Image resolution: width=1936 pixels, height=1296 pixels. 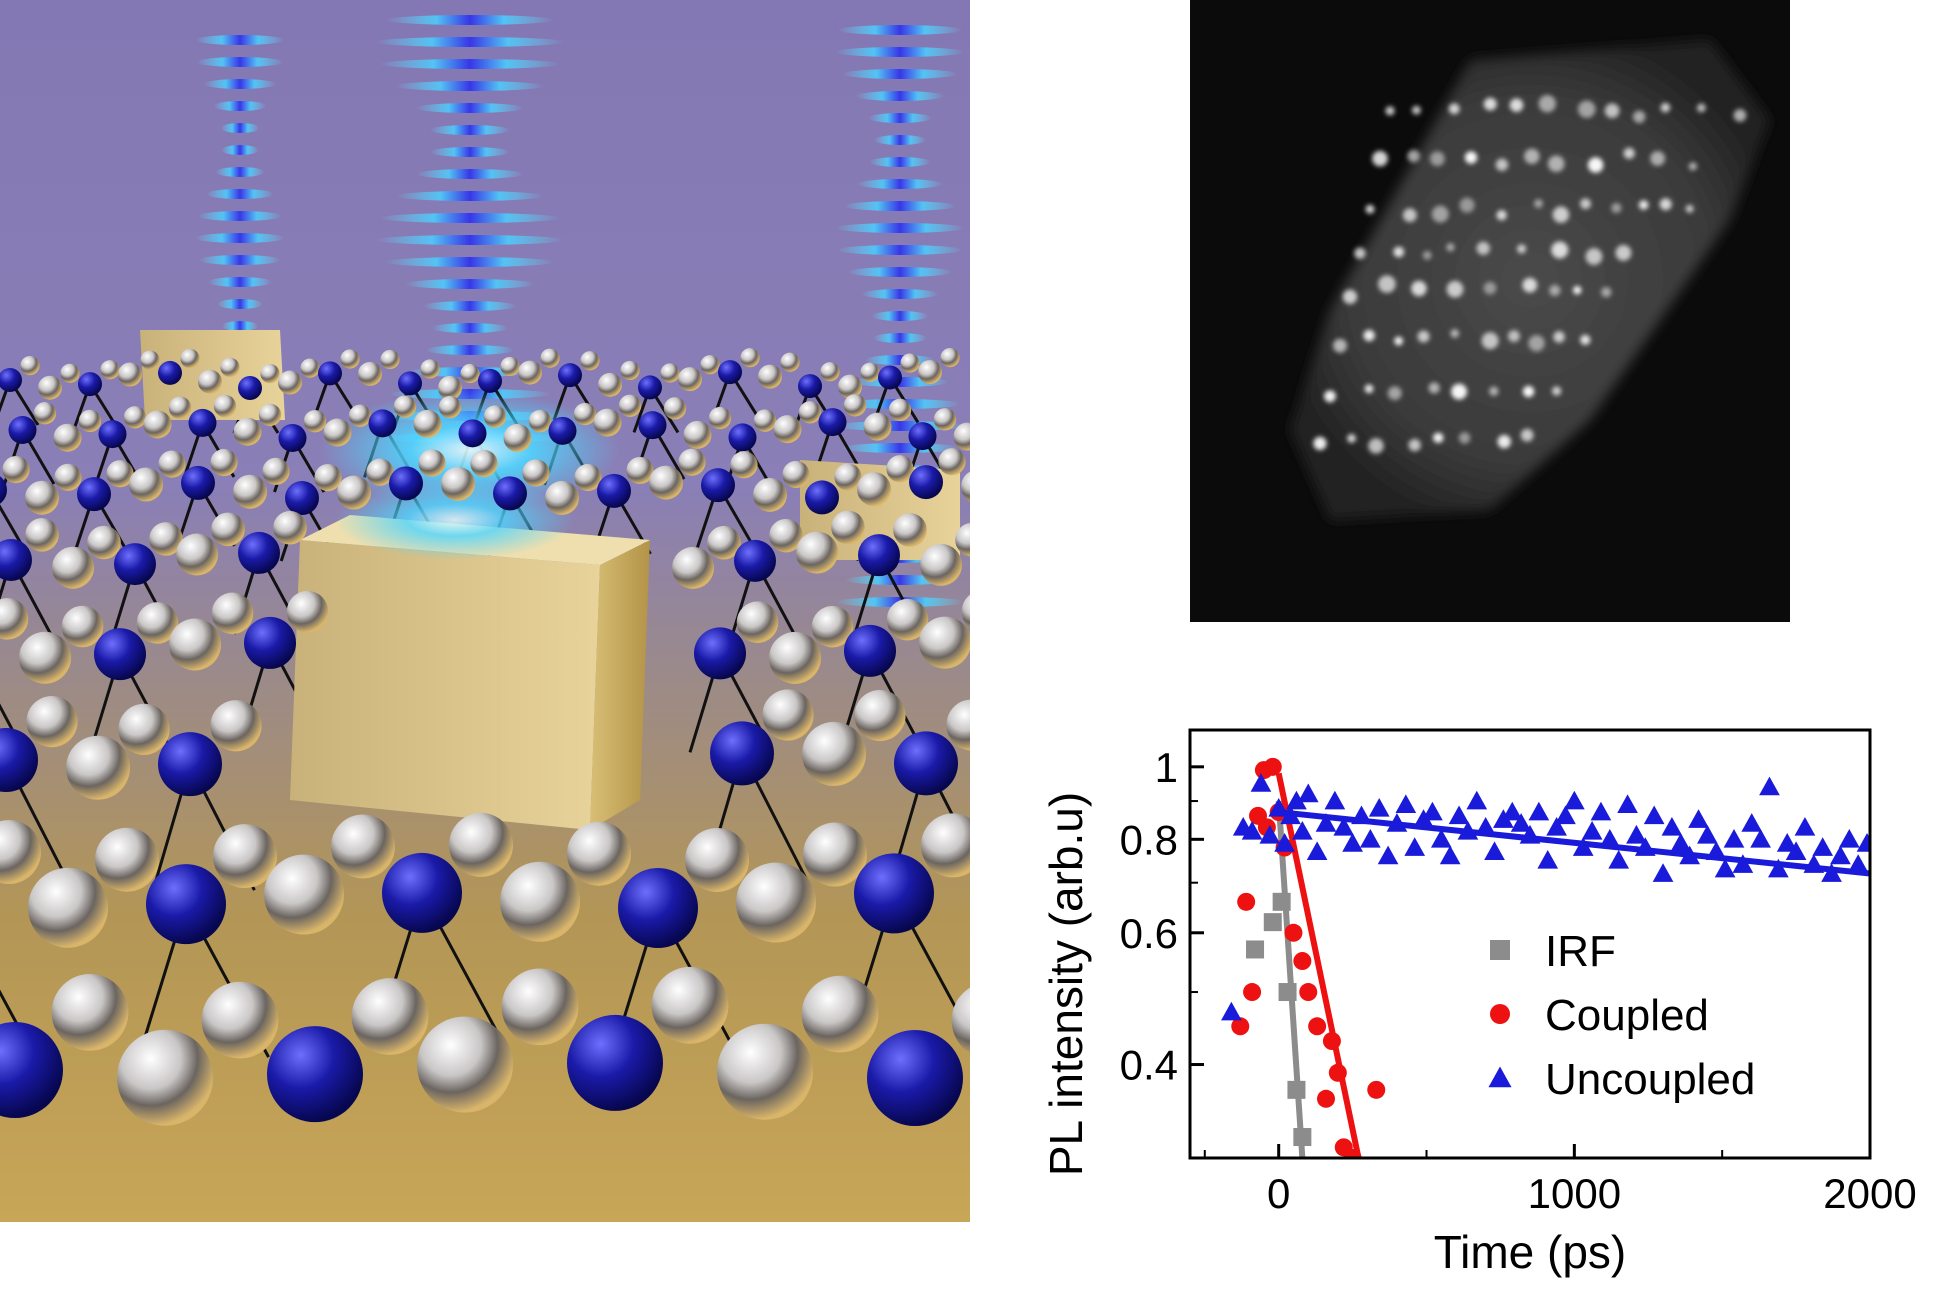 I want to click on plot-marks, so click(x=1545, y=967).